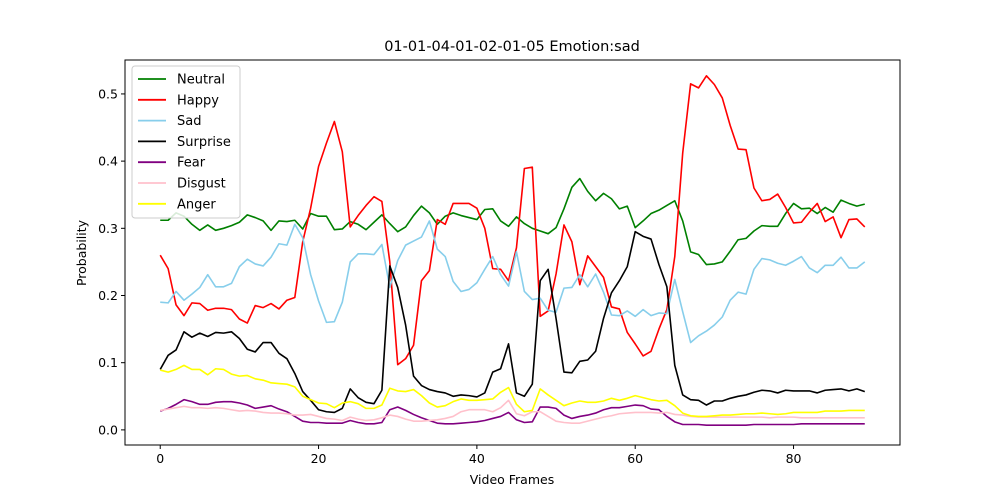  I want to click on y-axis-ticks: 0.0 0.1 0.2 0.3 0.4 0.5, so click(111, 261).